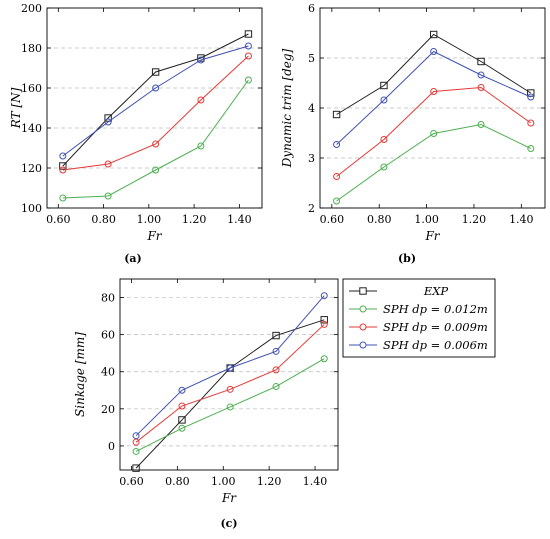  Describe the element at coordinates (311, 58) in the screenshot. I see `y-tick-label: 5` at that location.